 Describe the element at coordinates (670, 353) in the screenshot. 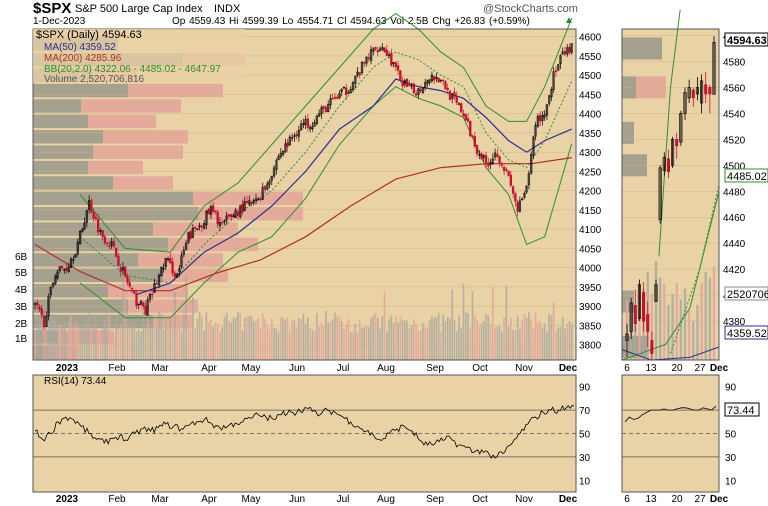

I see `zoom-ma50-line` at that location.